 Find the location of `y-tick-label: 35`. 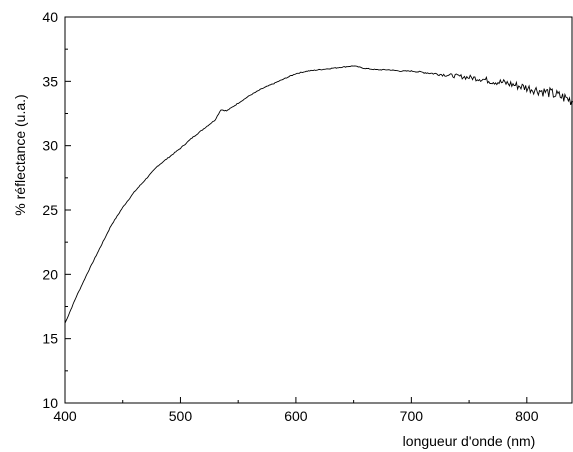

y-tick-label: 35 is located at coordinates (50, 81).